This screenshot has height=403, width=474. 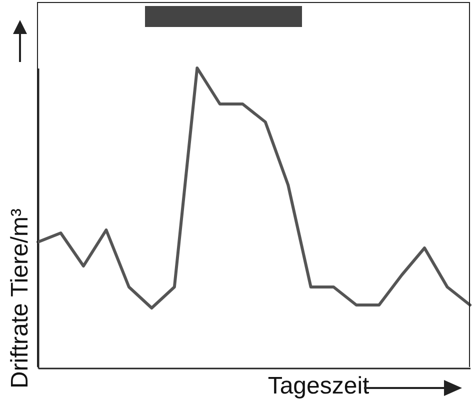 I want to click on y-axis-title: Driftrate Tiere/m³, so click(x=20, y=298).